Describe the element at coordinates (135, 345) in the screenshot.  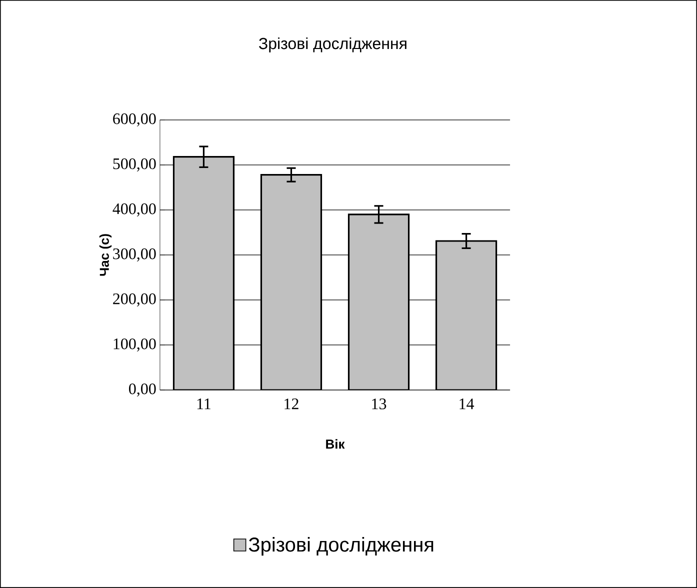
I see `y-tick-label: 100,00` at that location.